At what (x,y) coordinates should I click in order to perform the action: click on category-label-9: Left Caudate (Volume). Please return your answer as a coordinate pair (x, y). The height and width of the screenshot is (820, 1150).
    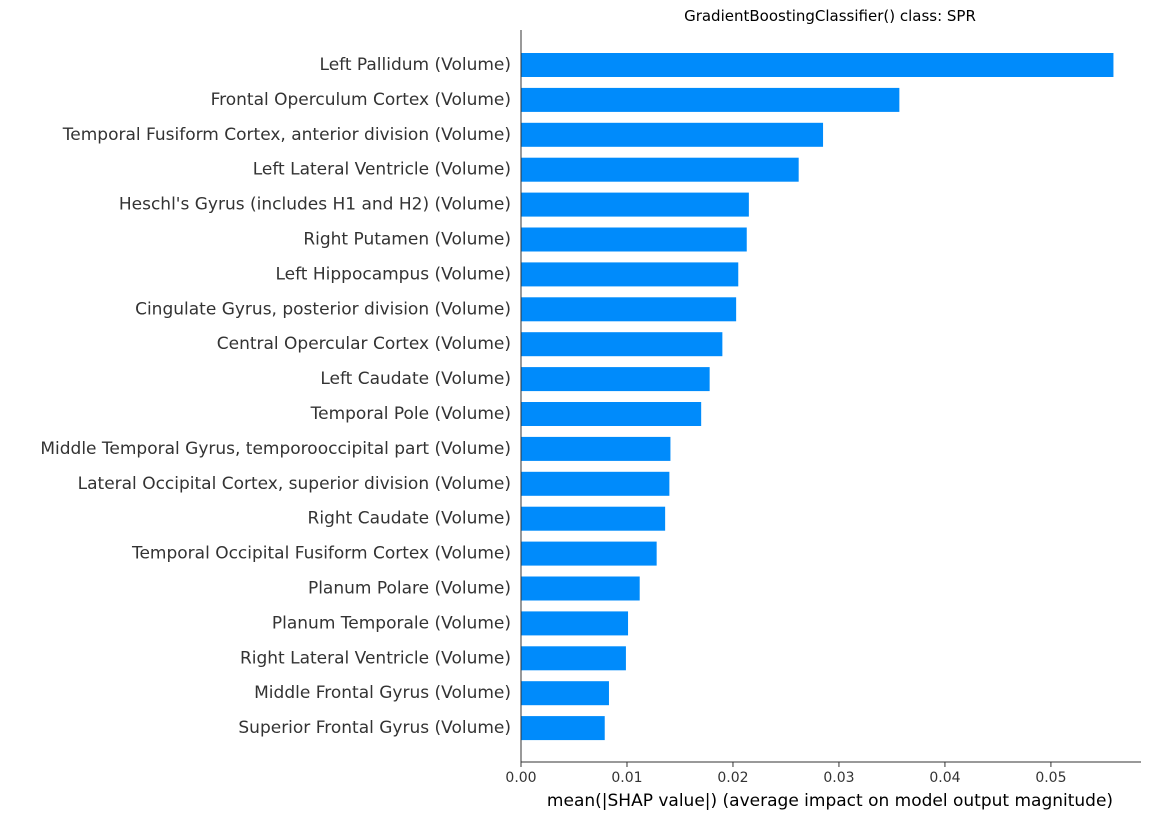
    Looking at the image, I should click on (415, 379).